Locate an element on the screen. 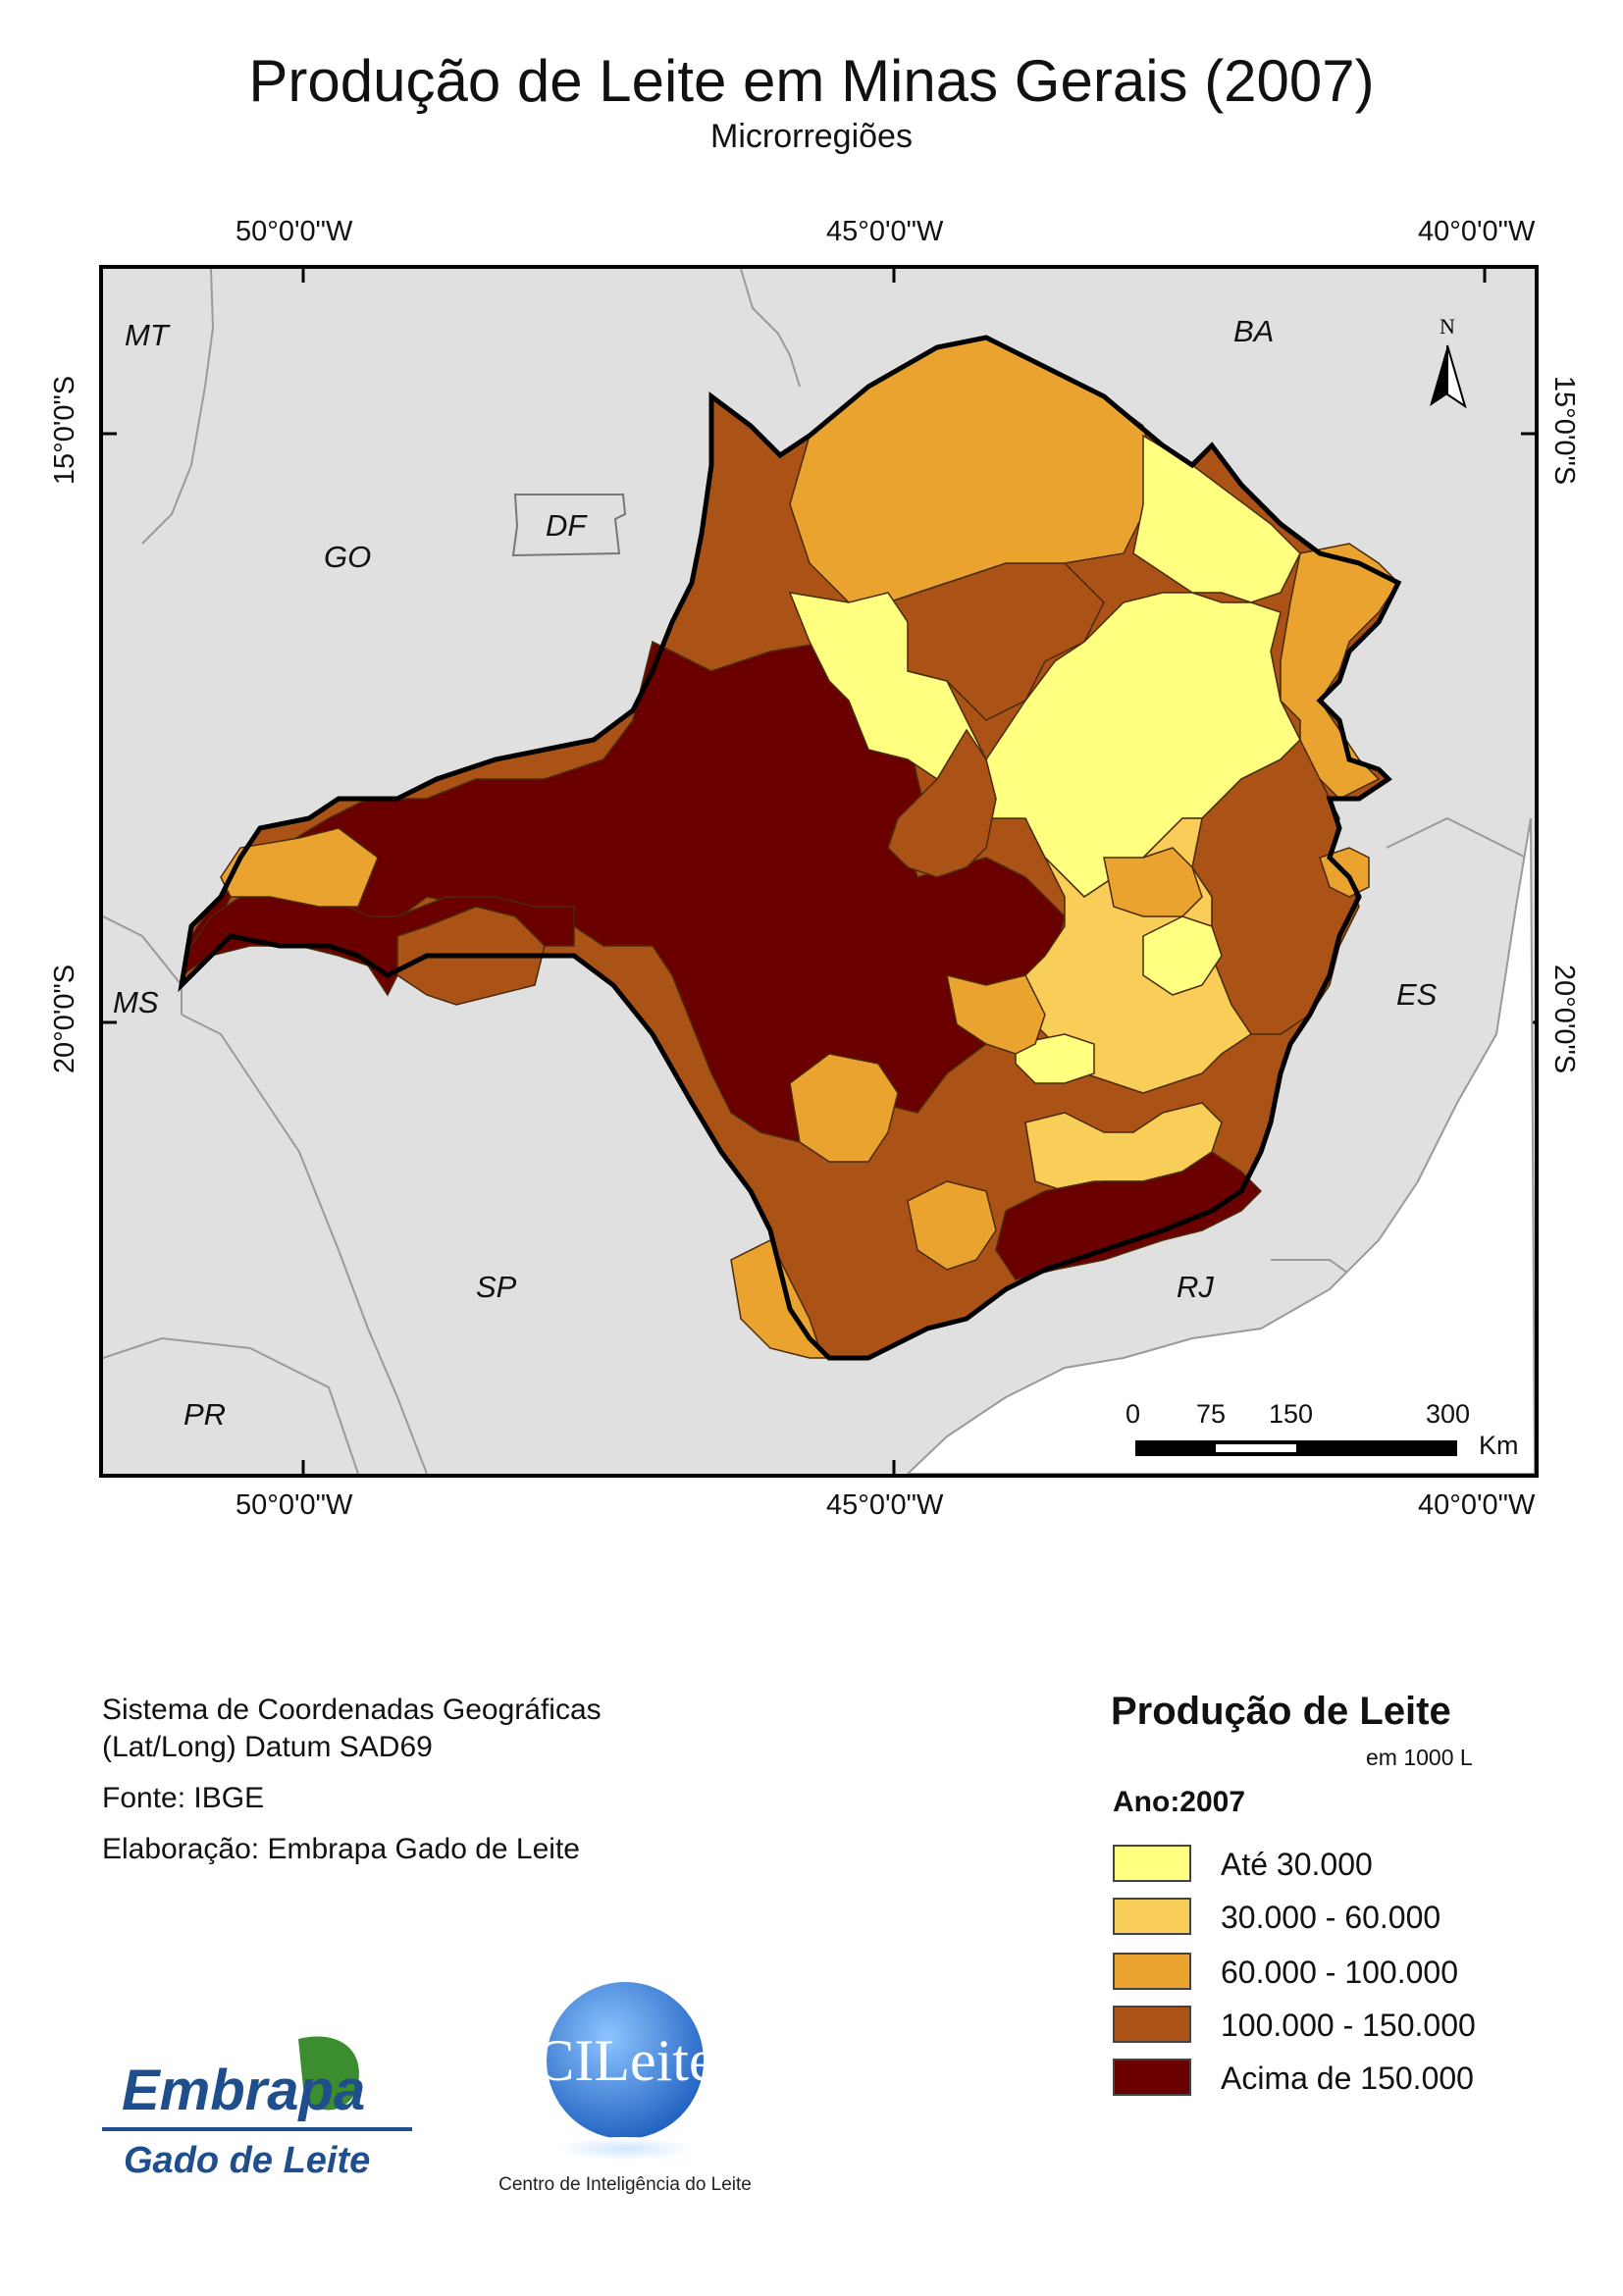 Image resolution: width=1623 pixels, height=2296 pixels. cileite-logo-name: CILeite is located at coordinates (624, 2060).